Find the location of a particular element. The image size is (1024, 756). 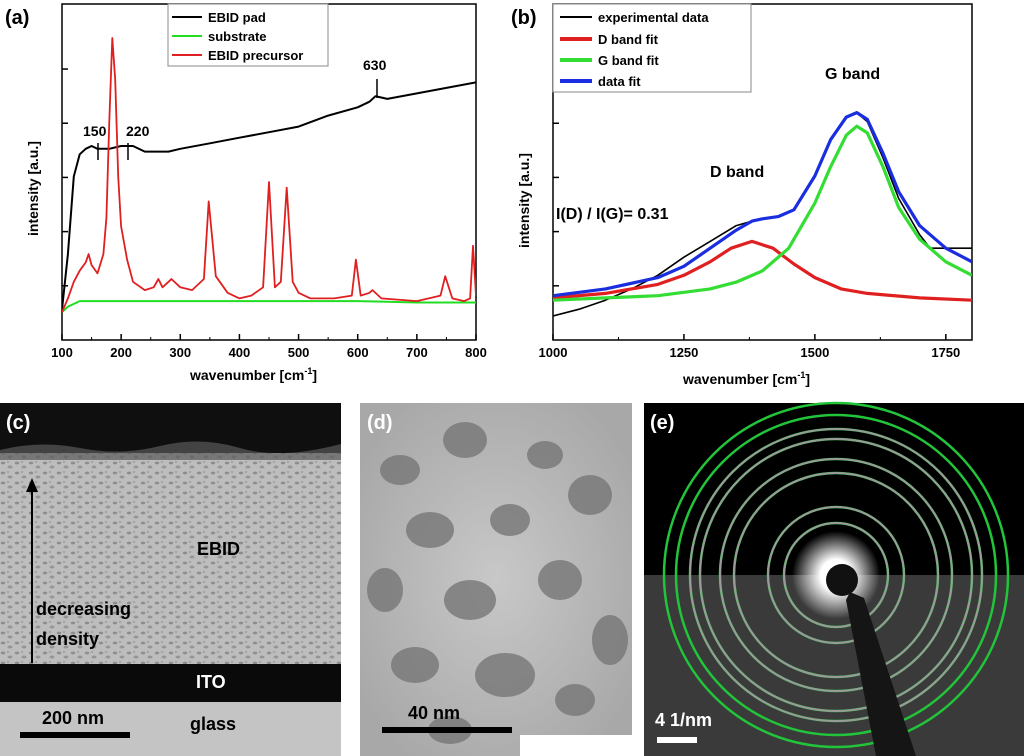

panel-d-label: (d) is located at coordinates (380, 423).